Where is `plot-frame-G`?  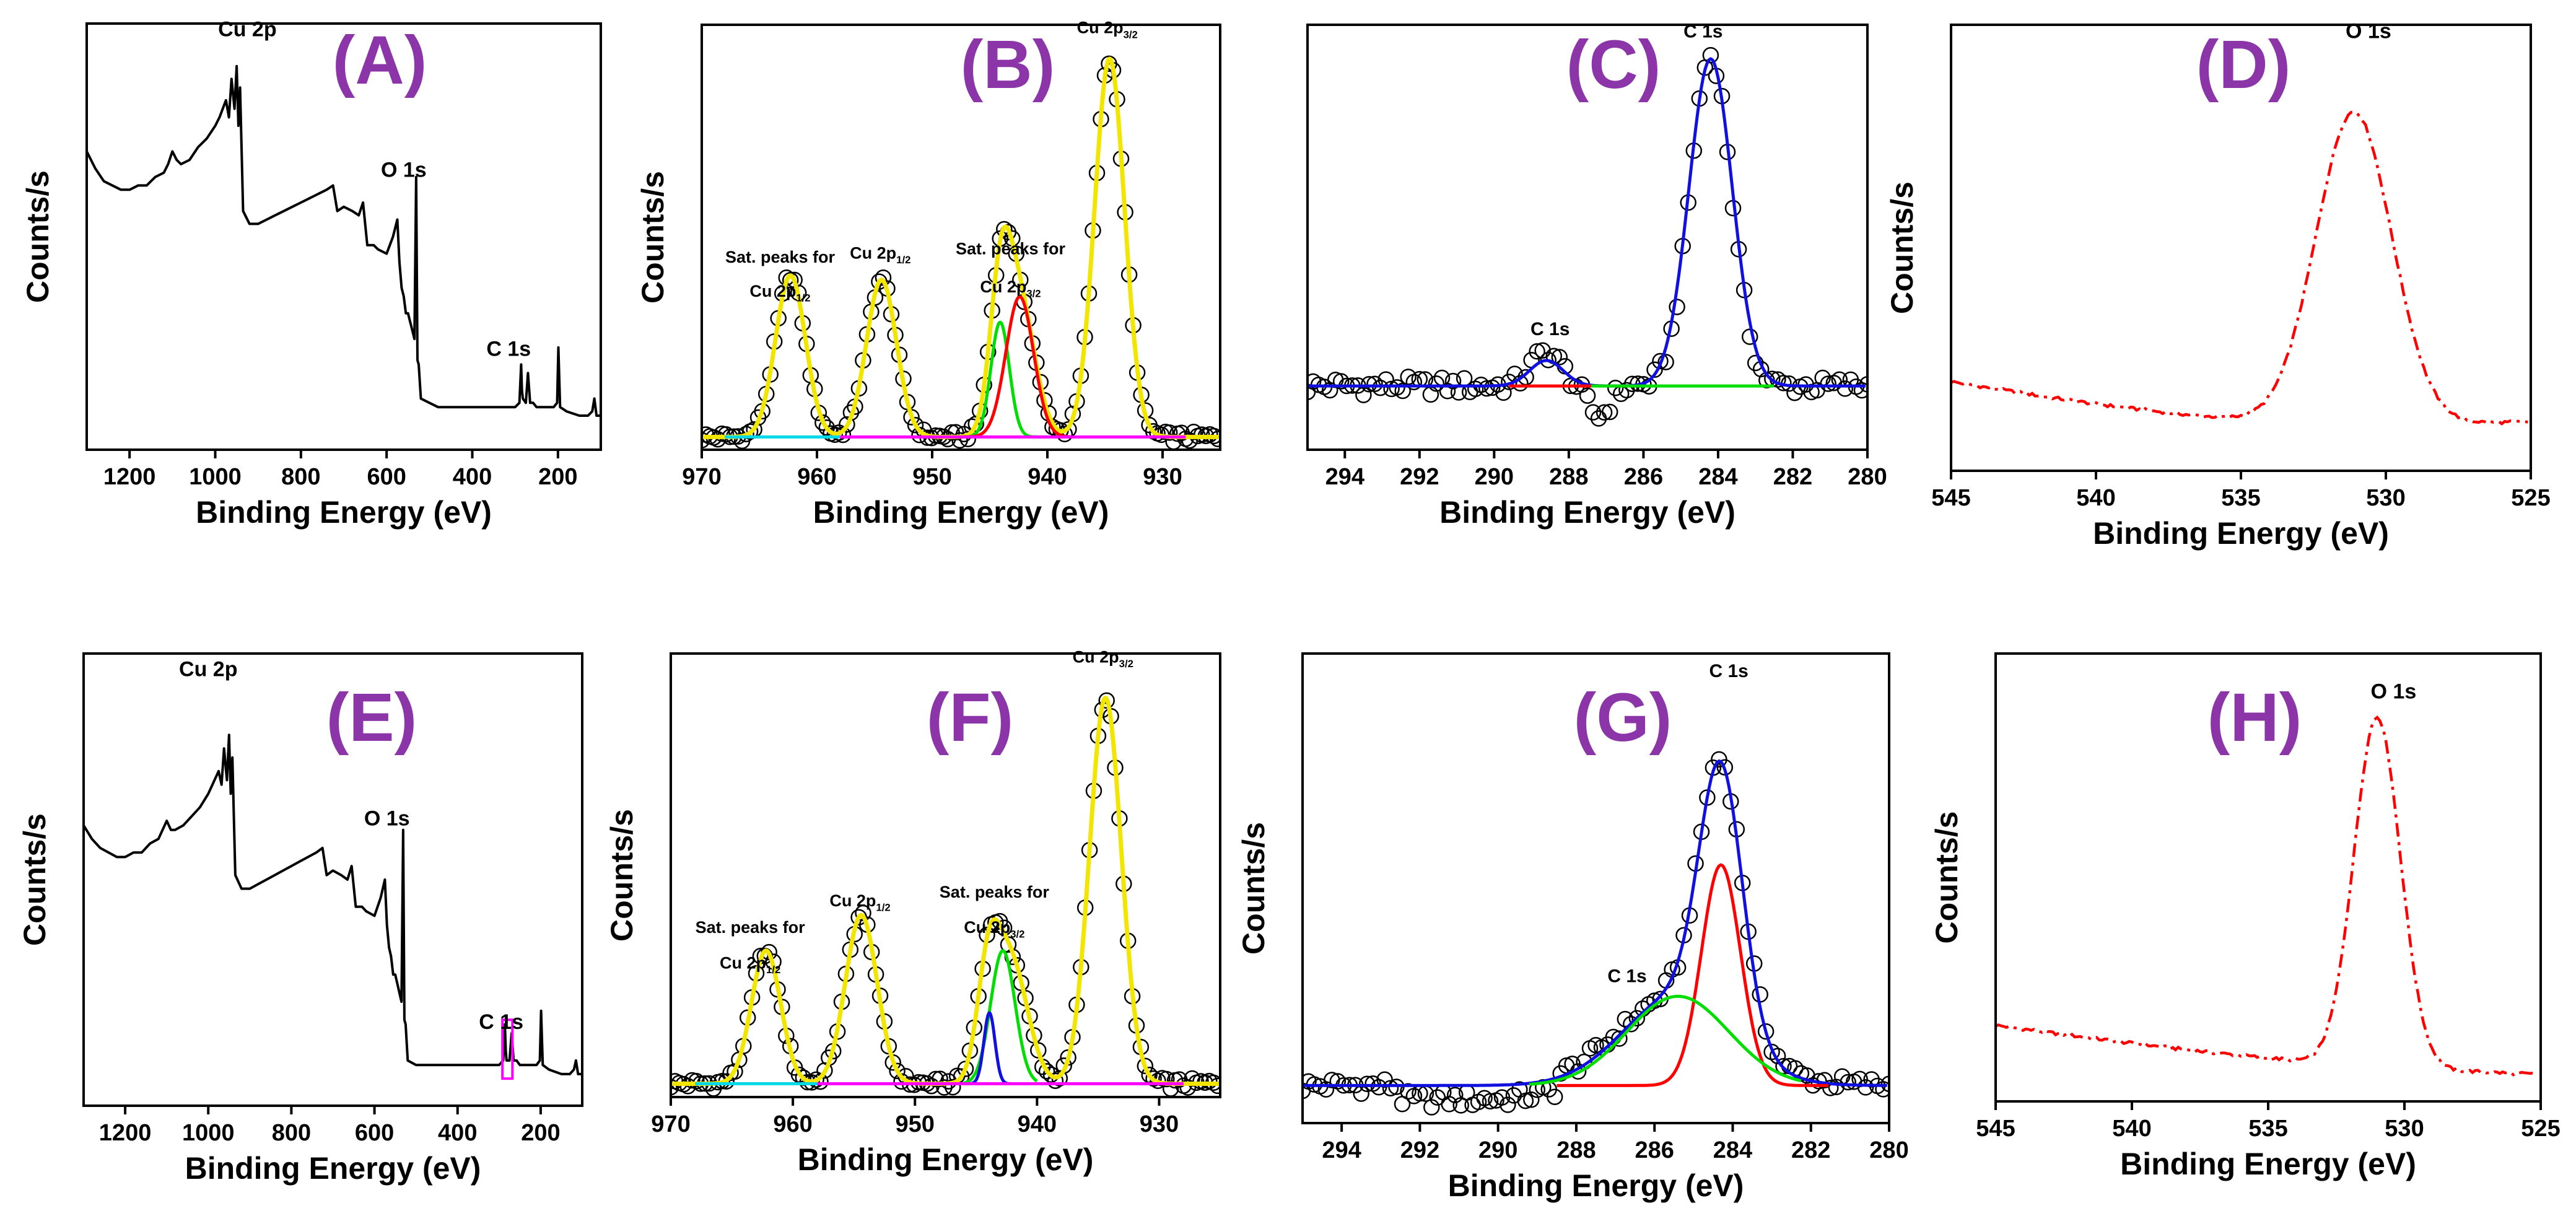 plot-frame-G is located at coordinates (1595, 888).